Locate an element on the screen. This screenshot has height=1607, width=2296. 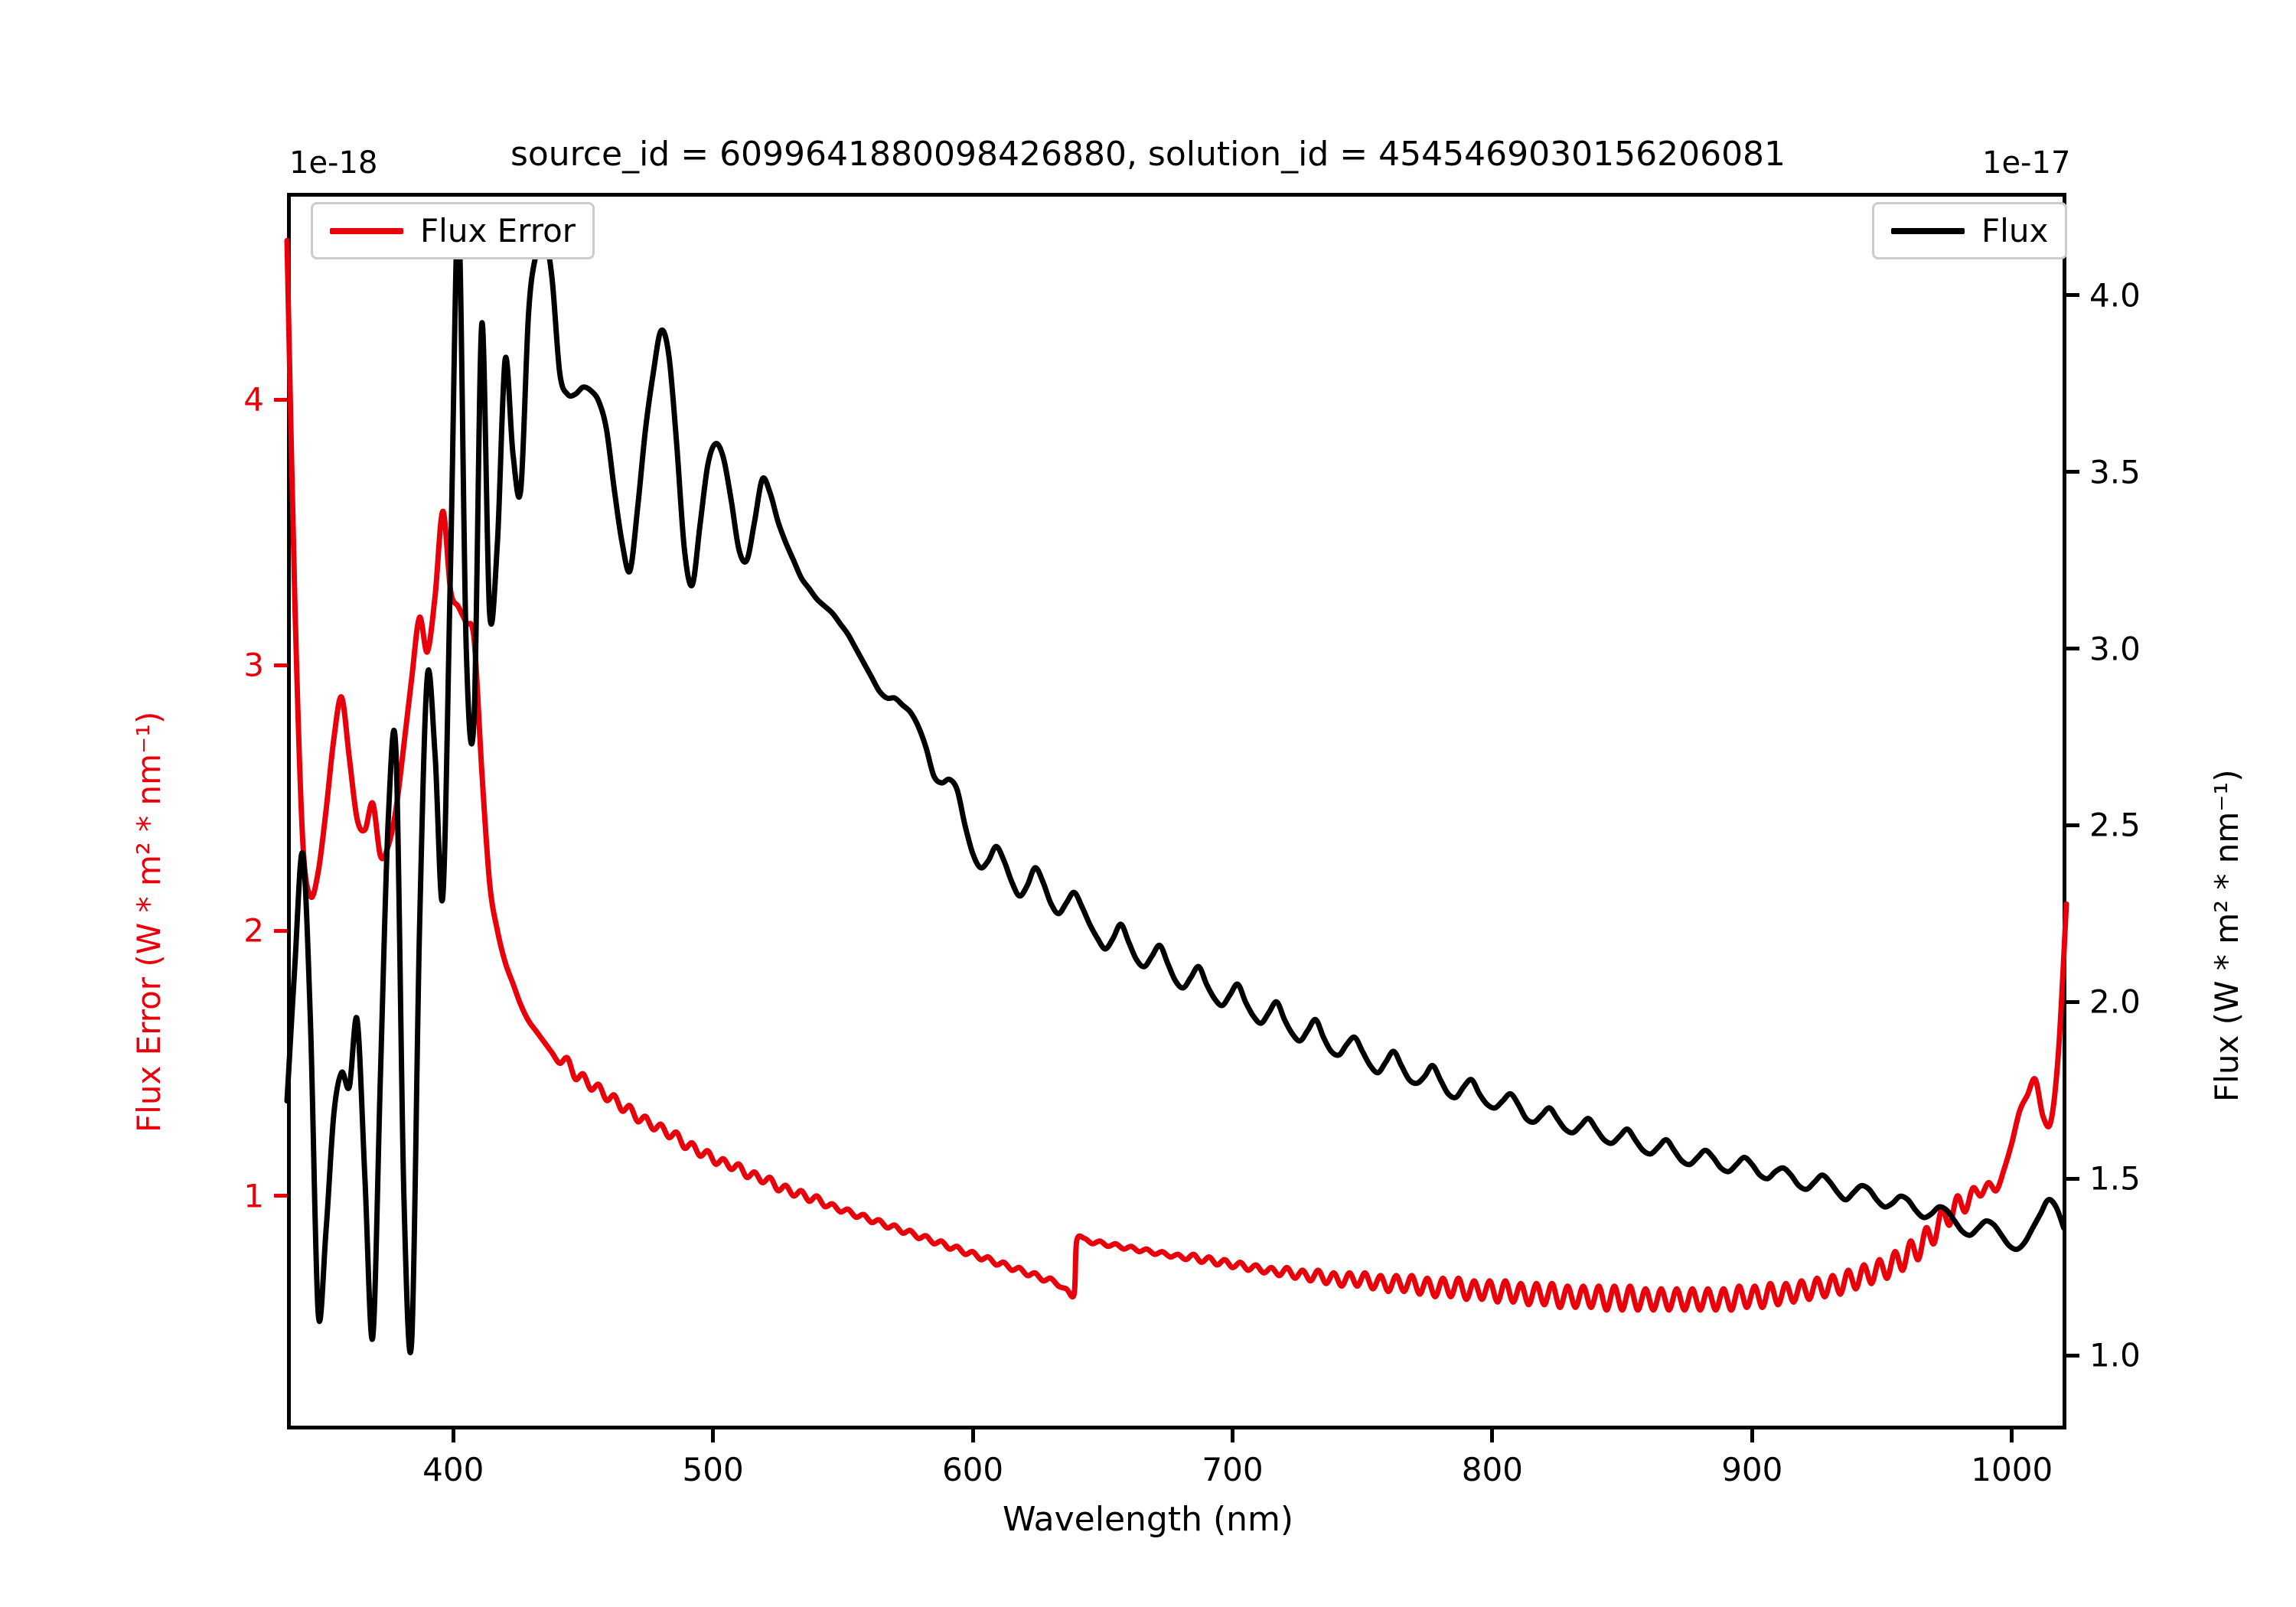
x-tick-label-500: 500 is located at coordinates (713, 1470).